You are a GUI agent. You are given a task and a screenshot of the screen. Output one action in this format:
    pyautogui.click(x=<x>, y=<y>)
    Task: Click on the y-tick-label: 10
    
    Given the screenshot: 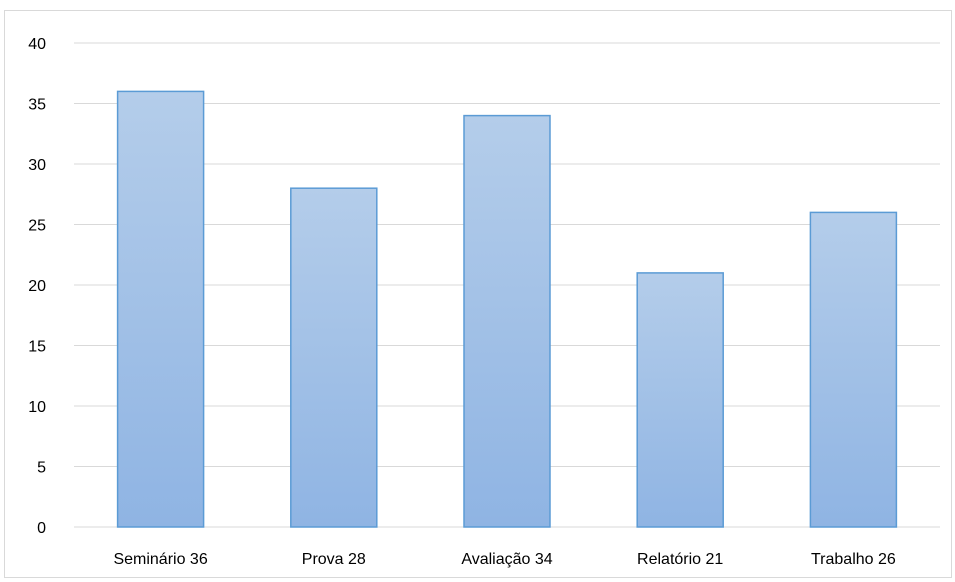 What is the action you would take?
    pyautogui.click(x=37, y=407)
    